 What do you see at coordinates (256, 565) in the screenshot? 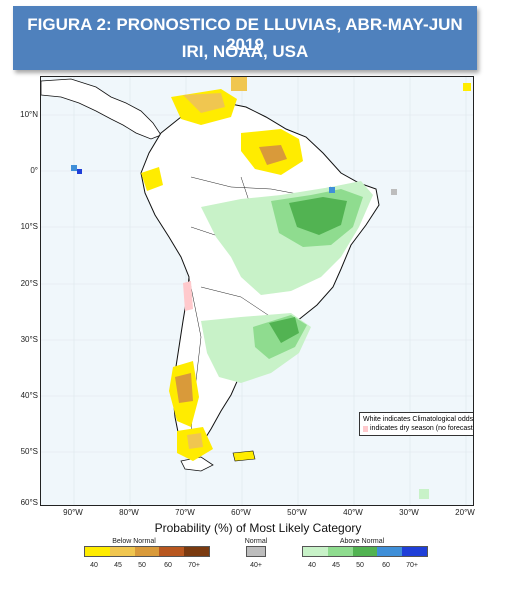
I see `normal-tick: 40+` at bounding box center [256, 565].